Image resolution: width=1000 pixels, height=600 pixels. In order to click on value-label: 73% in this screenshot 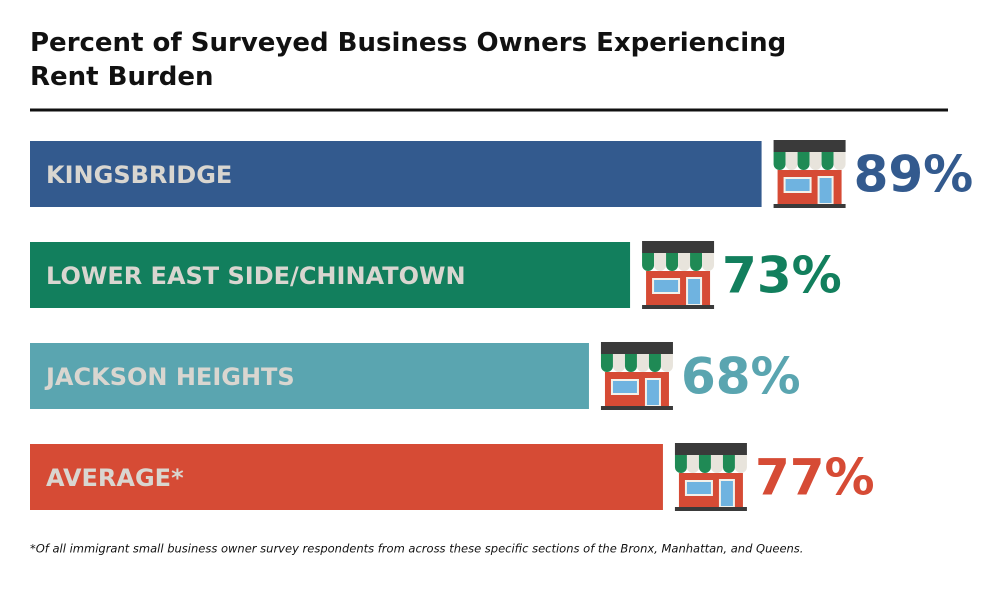, I will do `click(782, 276)`.